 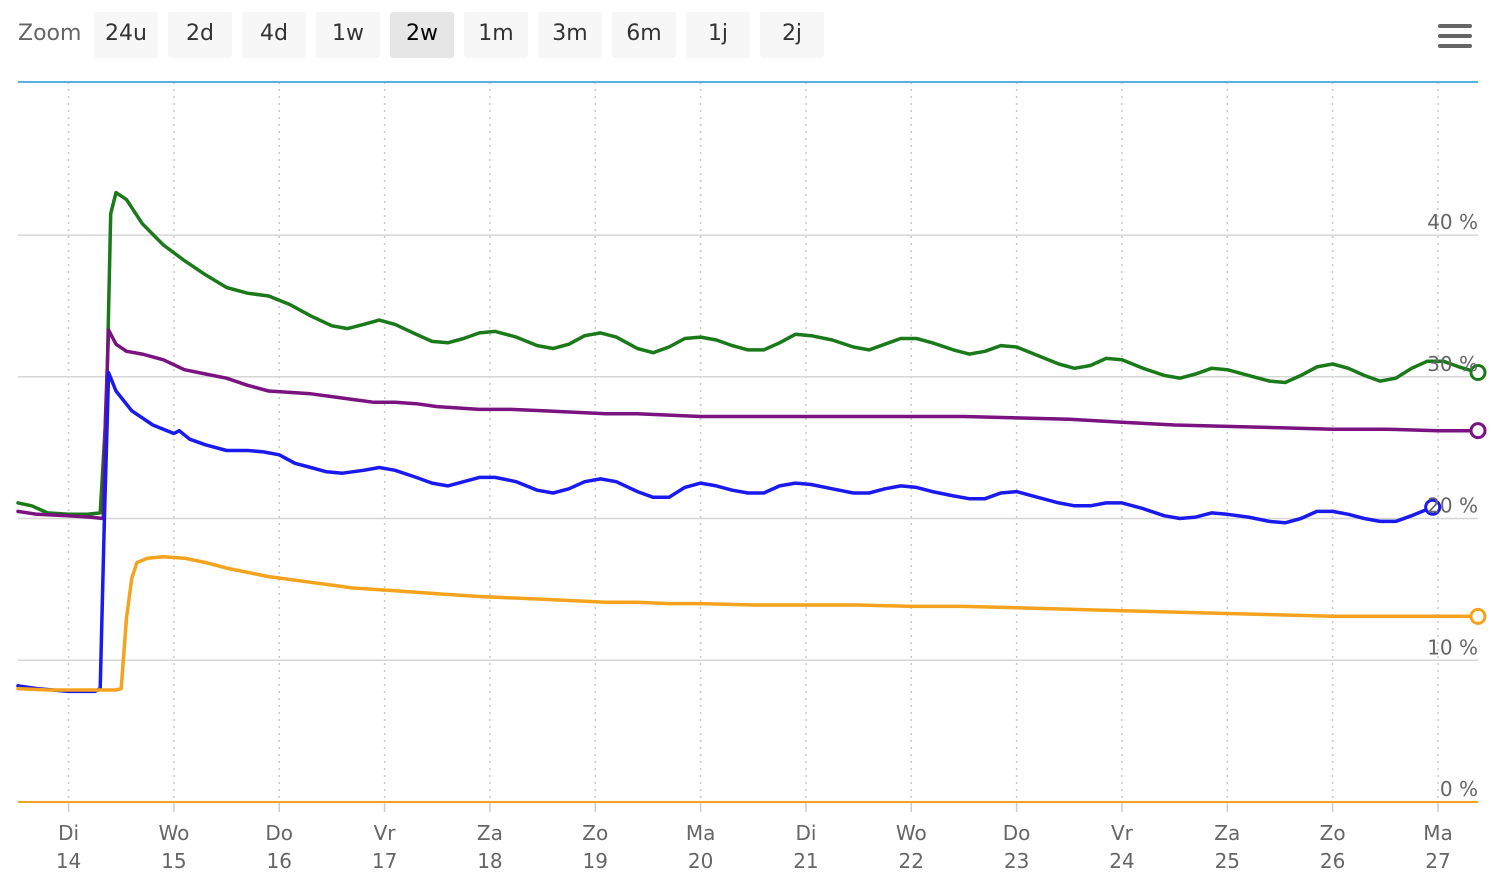 What do you see at coordinates (200, 35) in the screenshot?
I see `zoom-button-2d: 2d` at bounding box center [200, 35].